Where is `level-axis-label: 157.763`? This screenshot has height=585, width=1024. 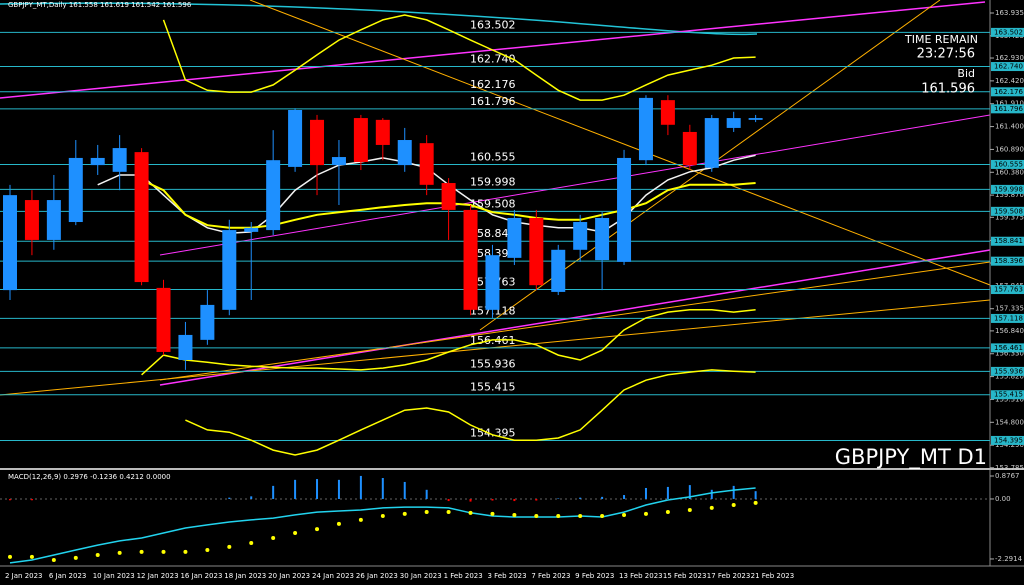 level-axis-label: 157.763 is located at coordinates (1008, 290).